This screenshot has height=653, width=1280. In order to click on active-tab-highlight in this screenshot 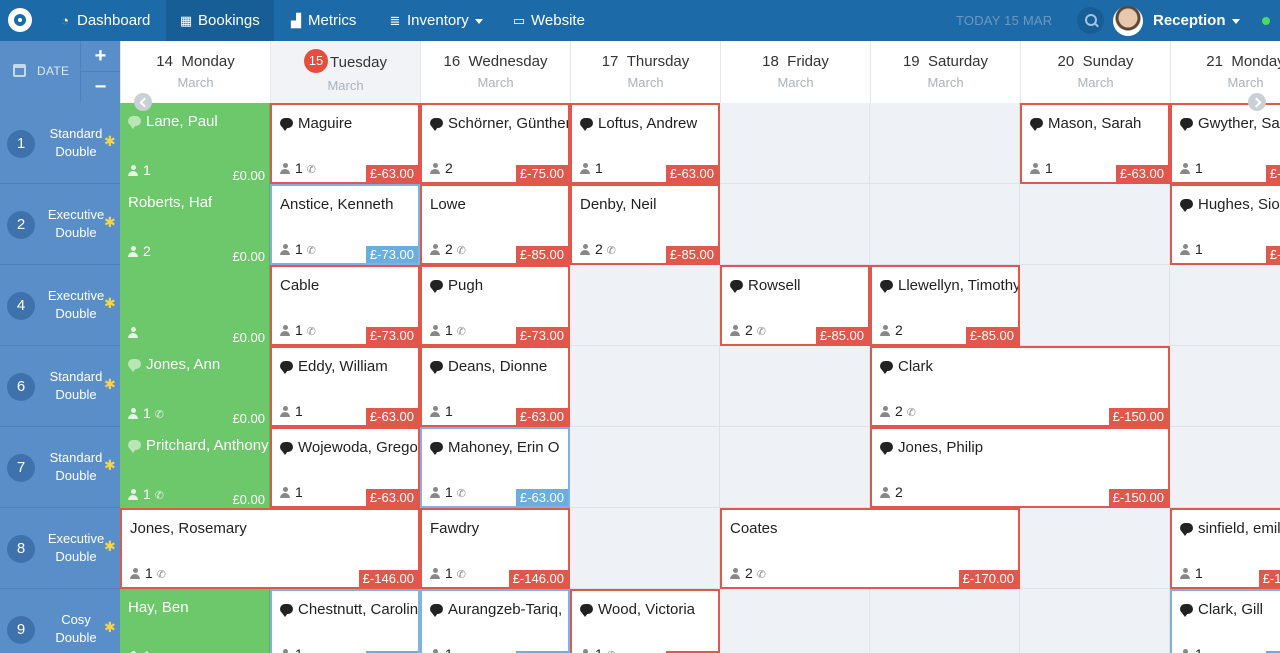, I will do `click(220, 20)`.